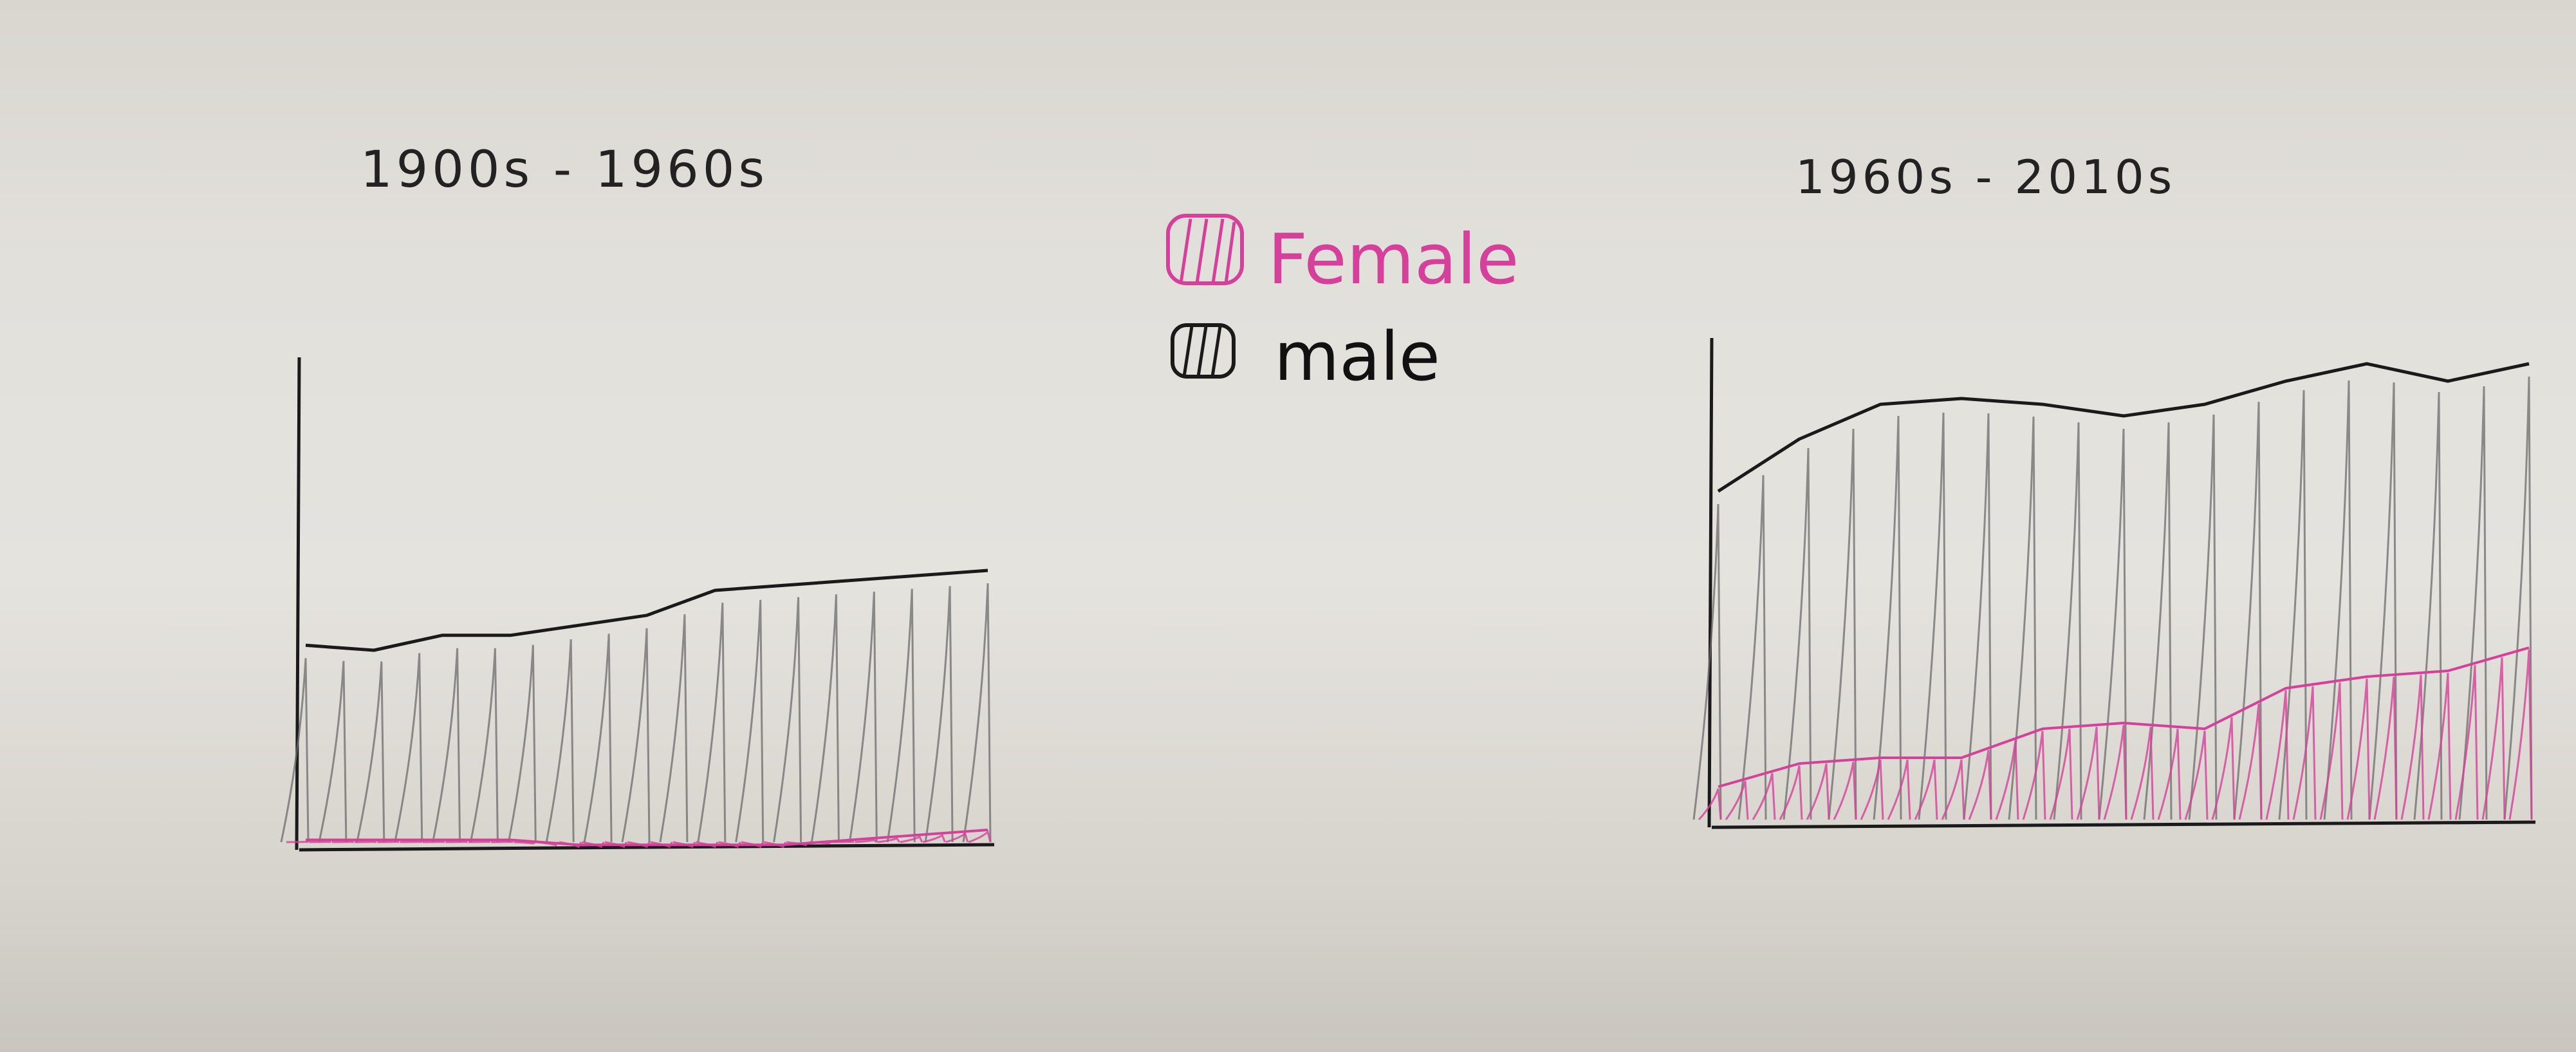 Image resolution: width=2576 pixels, height=1052 pixels. I want to click on legend-item-male: male, so click(1305, 356).